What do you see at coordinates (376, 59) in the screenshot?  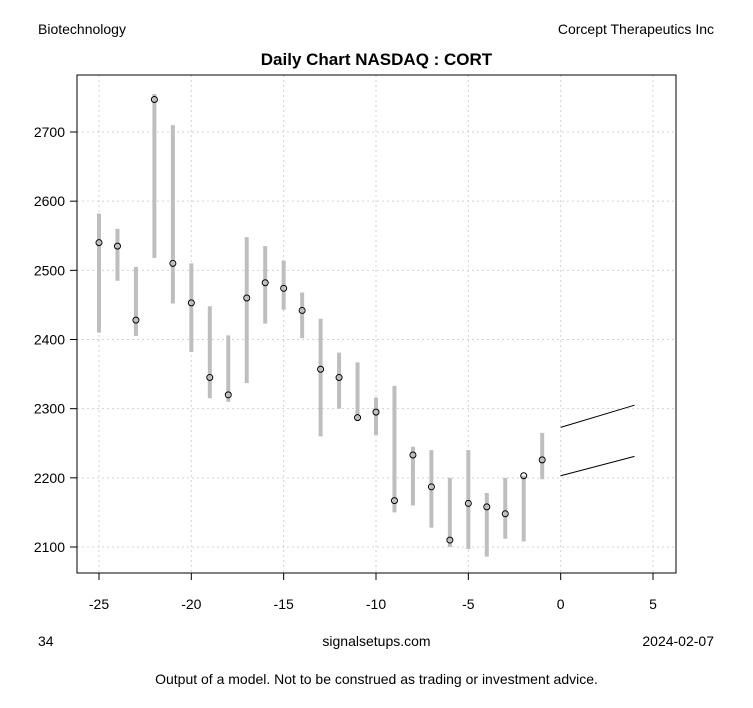 I see `chart-title: Daily Chart NASDAQ : CORT` at bounding box center [376, 59].